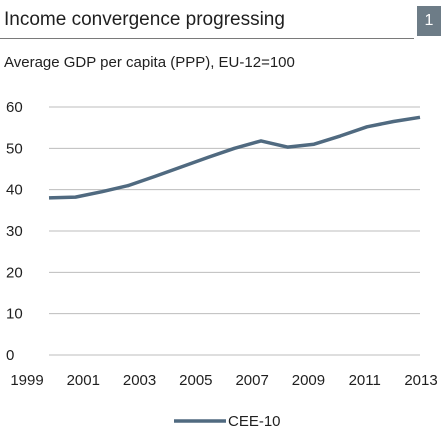  What do you see at coordinates (429, 21) in the screenshot?
I see `chart-number-badge: 1` at bounding box center [429, 21].